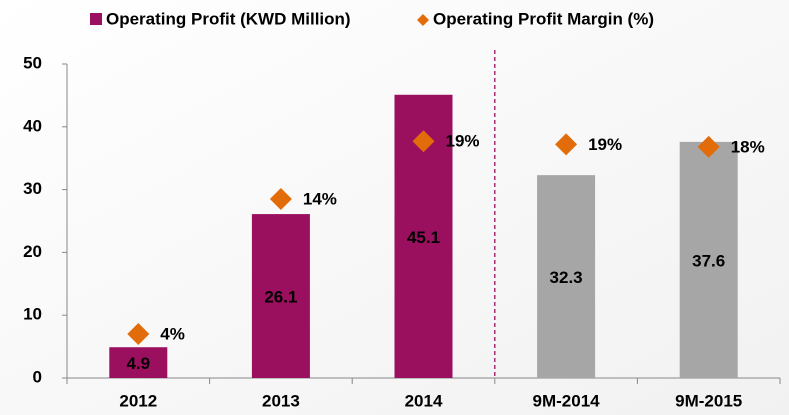 The image size is (789, 415). I want to click on bar-value-label: 26.1, so click(280, 297).